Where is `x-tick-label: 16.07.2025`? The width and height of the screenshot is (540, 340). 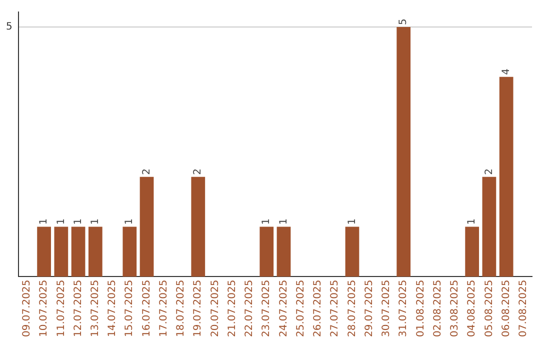 x-tick-label: 16.07.2025 is located at coordinates (146, 309).